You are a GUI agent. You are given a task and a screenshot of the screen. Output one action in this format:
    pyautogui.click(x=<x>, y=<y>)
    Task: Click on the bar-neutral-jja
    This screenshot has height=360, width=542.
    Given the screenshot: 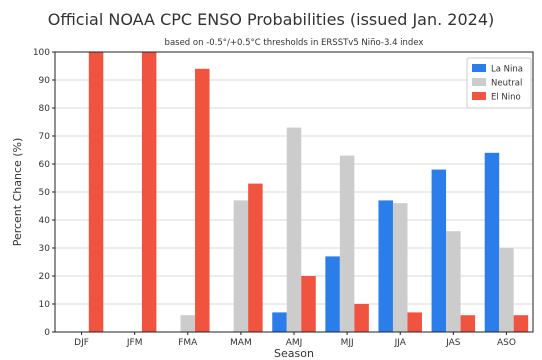 What is the action you would take?
    pyautogui.click(x=400, y=267)
    